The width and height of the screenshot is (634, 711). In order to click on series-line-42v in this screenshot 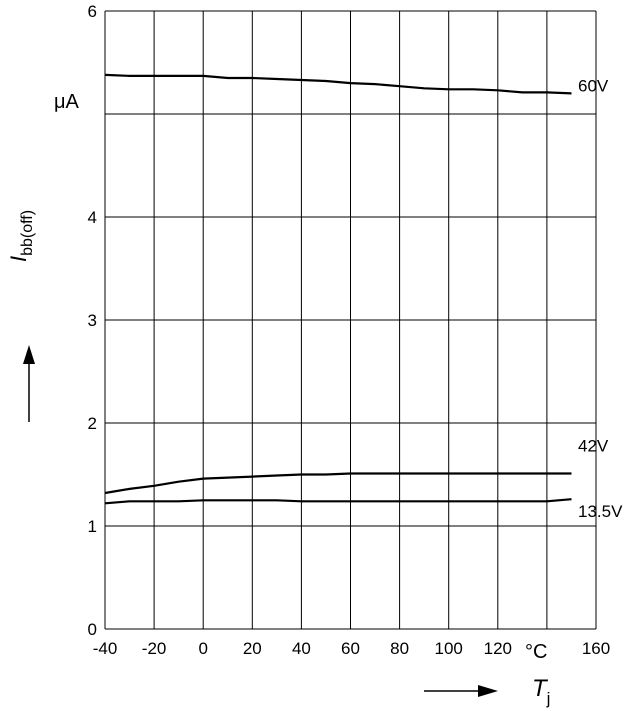, I will do `click(338, 483)`.